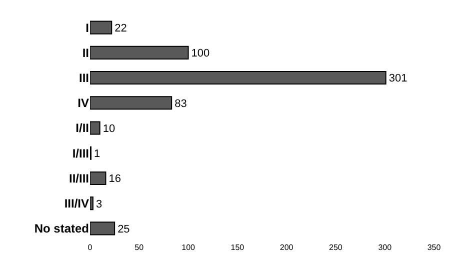 This screenshot has width=459, height=266. What do you see at coordinates (398, 78) in the screenshot?
I see `data-label: 301` at bounding box center [398, 78].